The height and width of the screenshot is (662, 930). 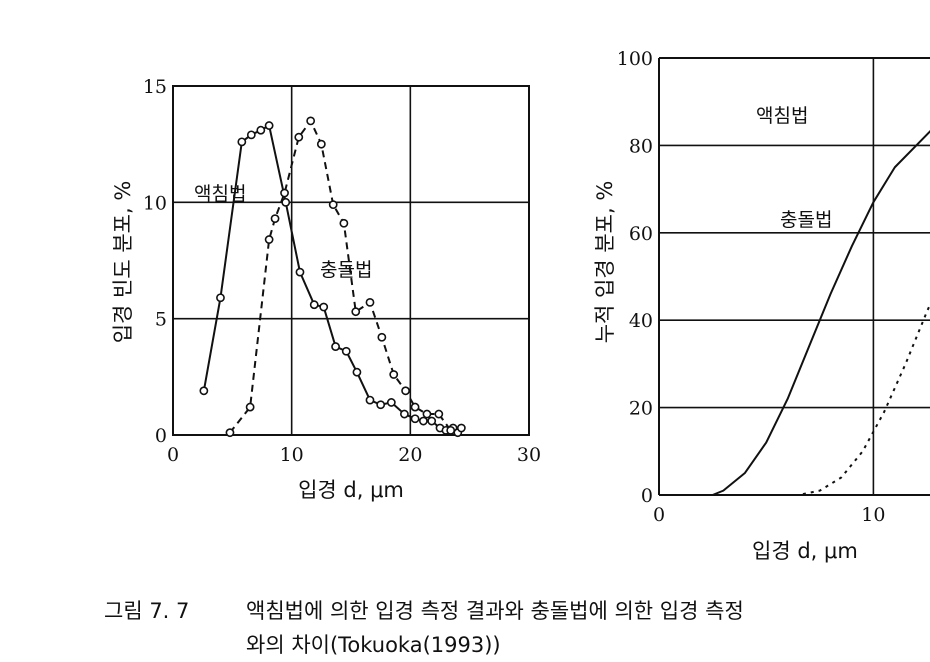 I want to click on chart1-y-tick-10: 10, so click(x=155, y=203).